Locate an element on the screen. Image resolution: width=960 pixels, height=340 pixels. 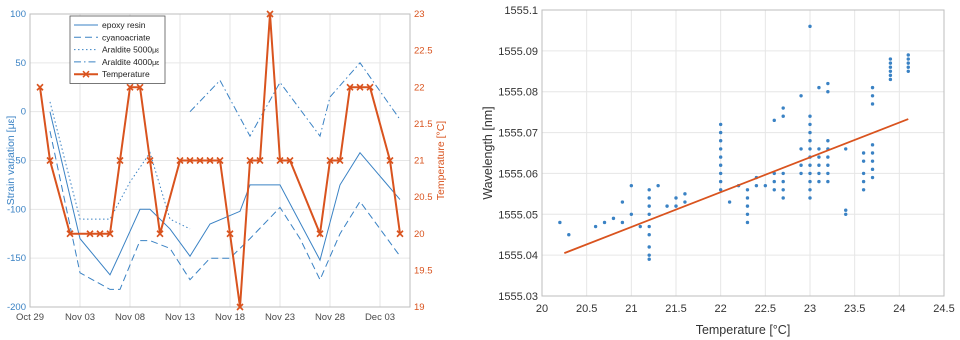
y-right-tick-label: 21.5 is located at coordinates (423, 124).